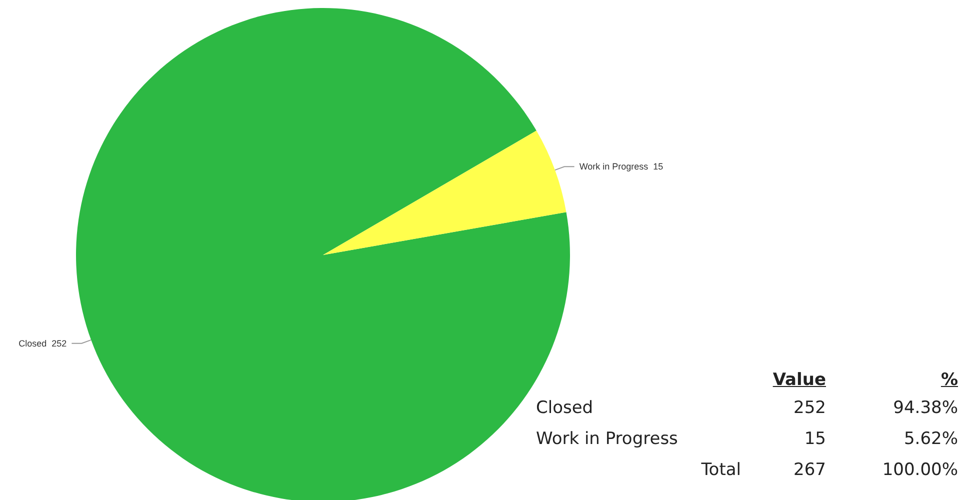 This screenshot has width=967, height=500. I want to click on text: Total, so click(720, 470).